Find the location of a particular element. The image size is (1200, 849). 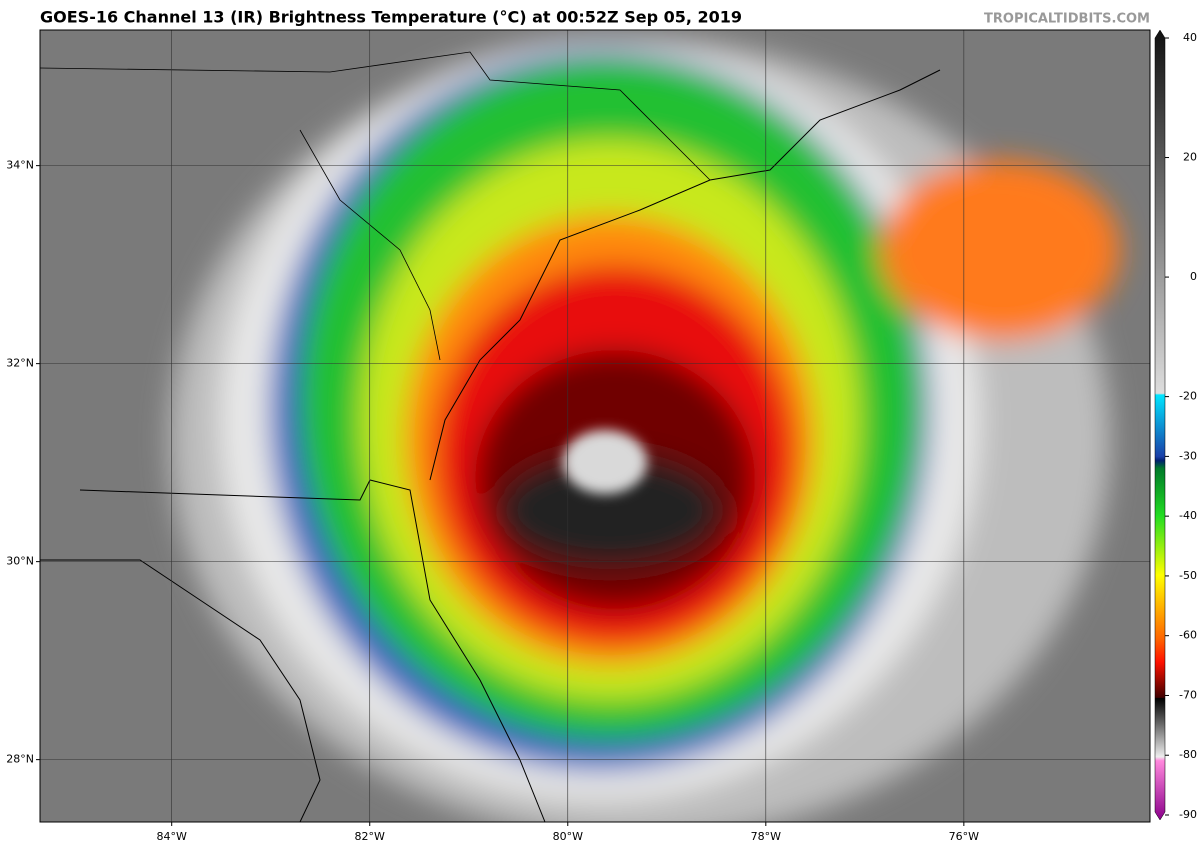

lat-label: 30°N is located at coordinates (20, 561).